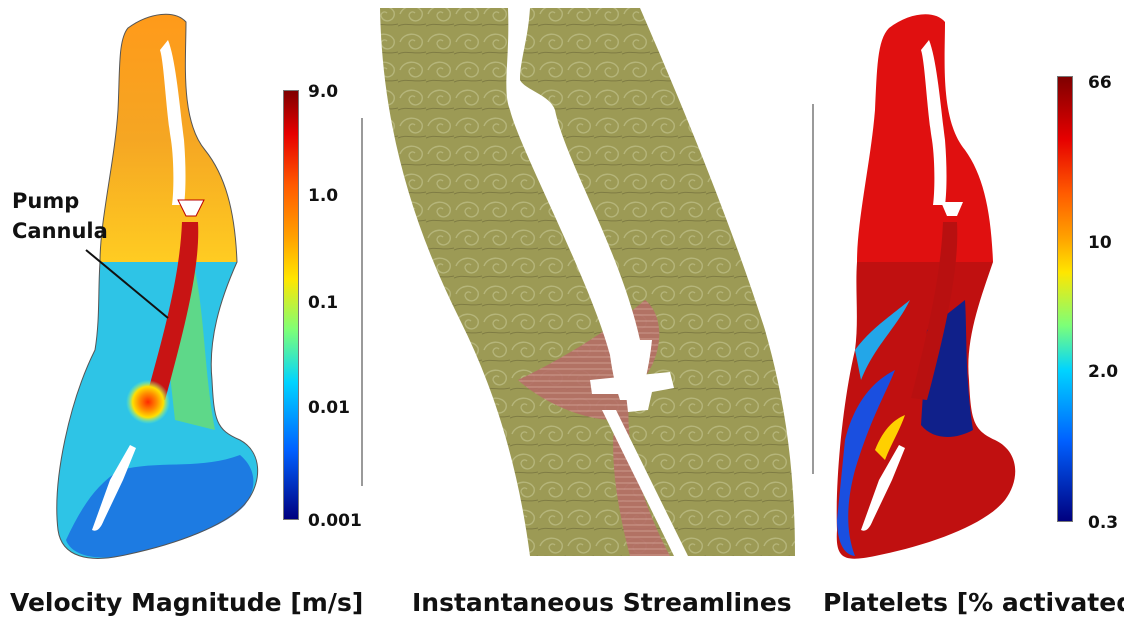 The image size is (1124, 624). Describe the element at coordinates (172, 311) in the screenshot. I see `velocity-cannula` at that location.